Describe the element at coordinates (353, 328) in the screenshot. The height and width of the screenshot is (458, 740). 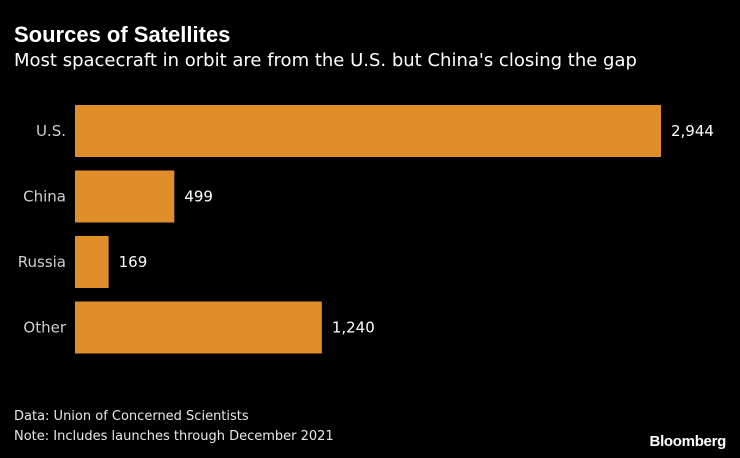
I see `value-label-other: 1,240` at that location.